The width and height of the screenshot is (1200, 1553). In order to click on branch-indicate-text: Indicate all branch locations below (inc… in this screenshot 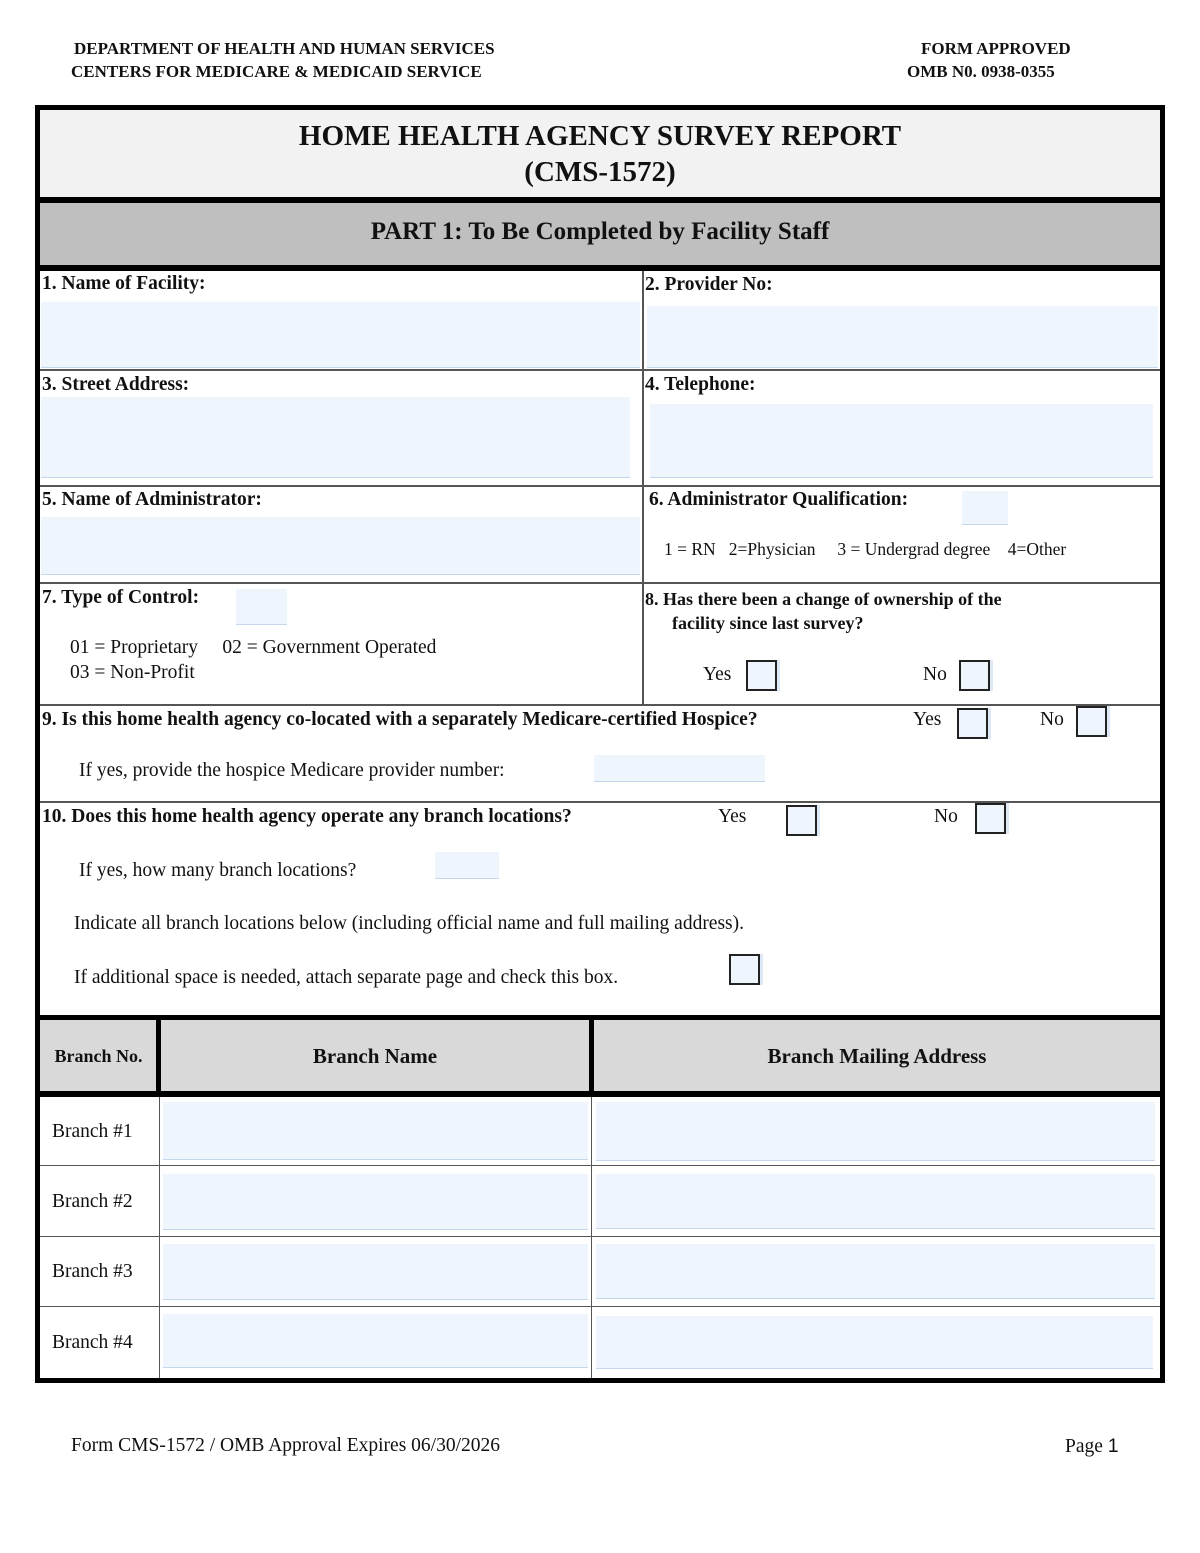, I will do `click(409, 923)`.